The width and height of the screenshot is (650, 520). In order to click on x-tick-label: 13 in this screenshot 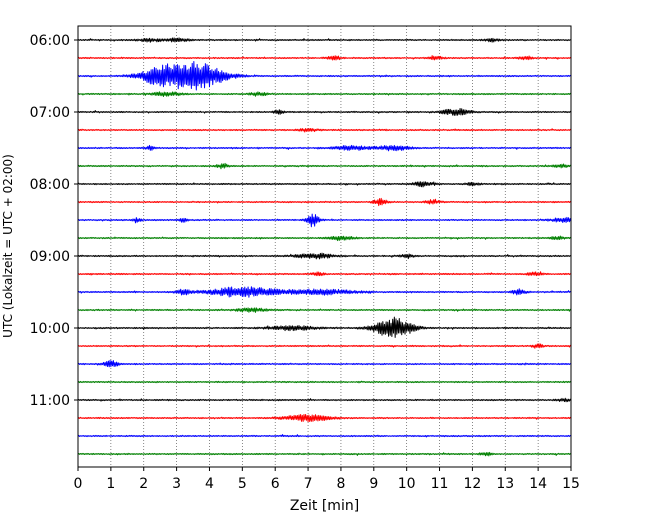, I will do `click(505, 484)`.